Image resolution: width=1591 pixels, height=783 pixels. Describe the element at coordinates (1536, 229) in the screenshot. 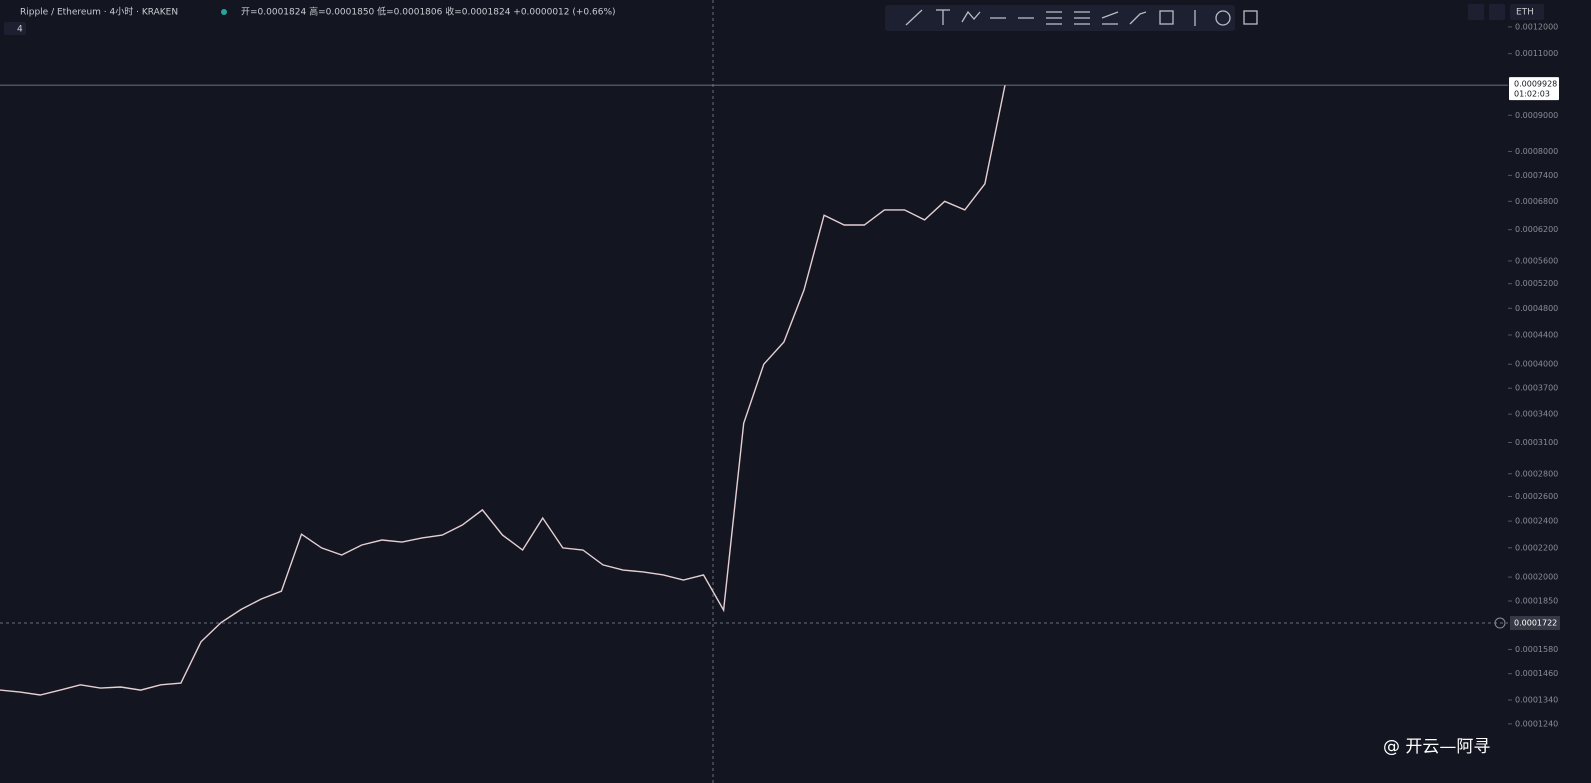

I see `y-tick-label: 0.0006200` at that location.